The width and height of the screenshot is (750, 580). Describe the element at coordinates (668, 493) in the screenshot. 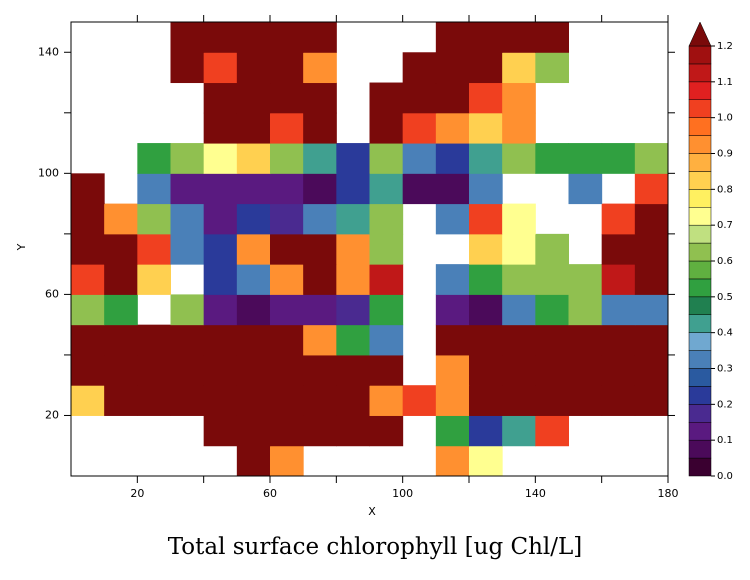

I see `x-tick-label: 180` at that location.